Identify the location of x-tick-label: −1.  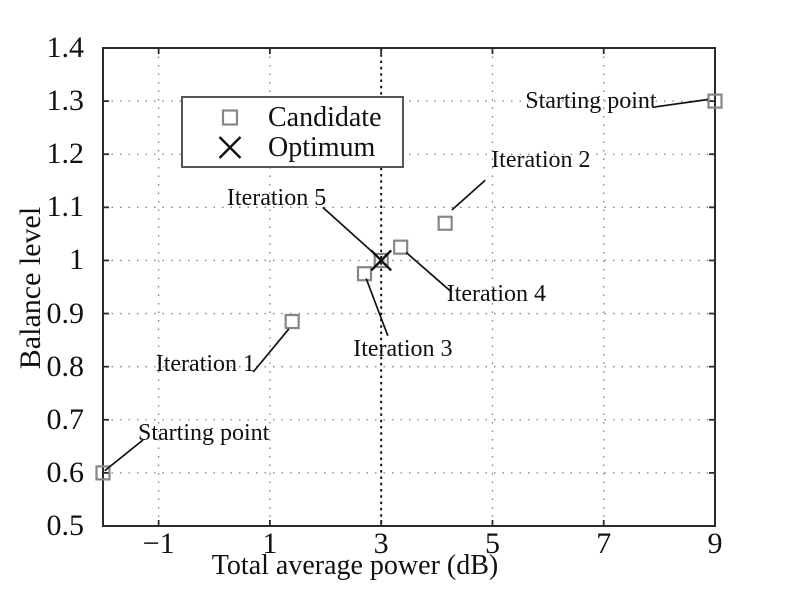
(158, 543).